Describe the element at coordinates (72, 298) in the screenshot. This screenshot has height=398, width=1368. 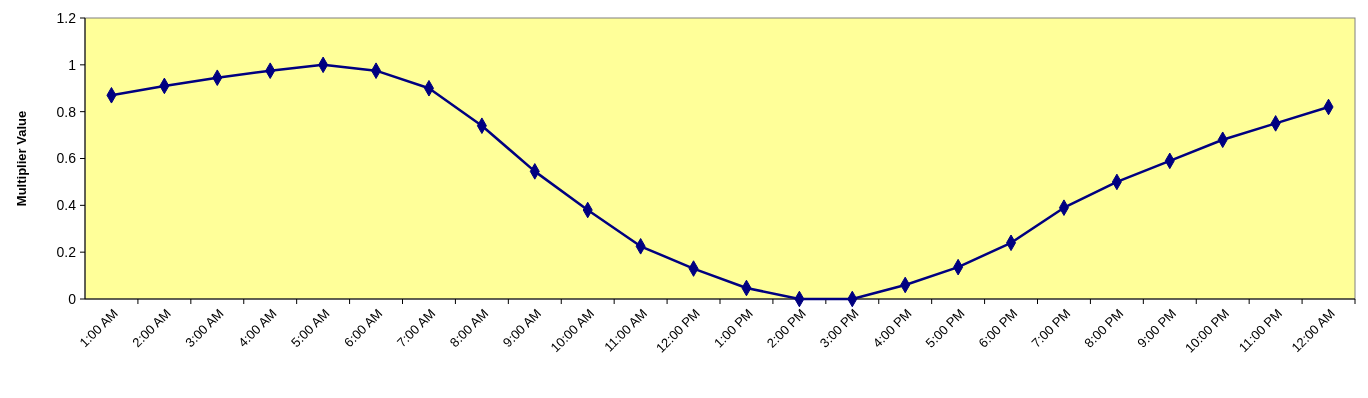
I see `y-tick-label: 0` at that location.